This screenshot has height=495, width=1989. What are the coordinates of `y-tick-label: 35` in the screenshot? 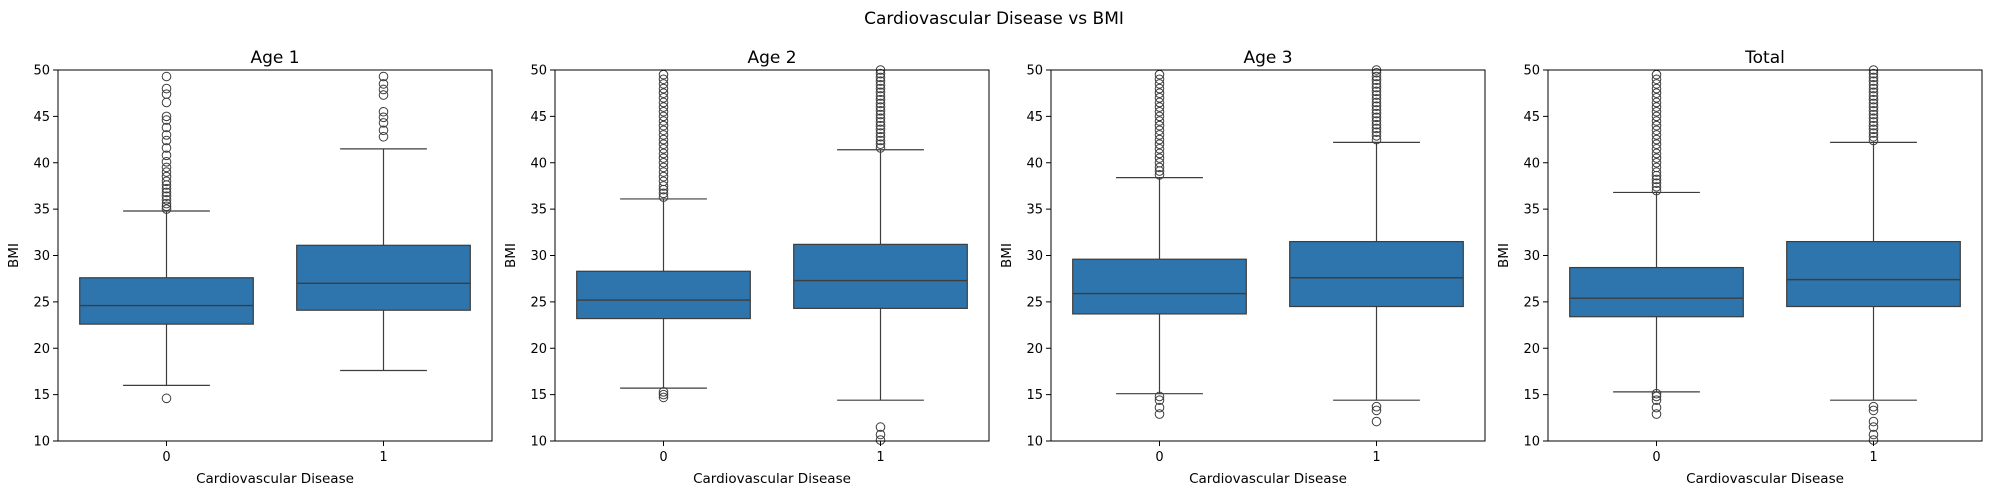 It's located at (1034, 210).